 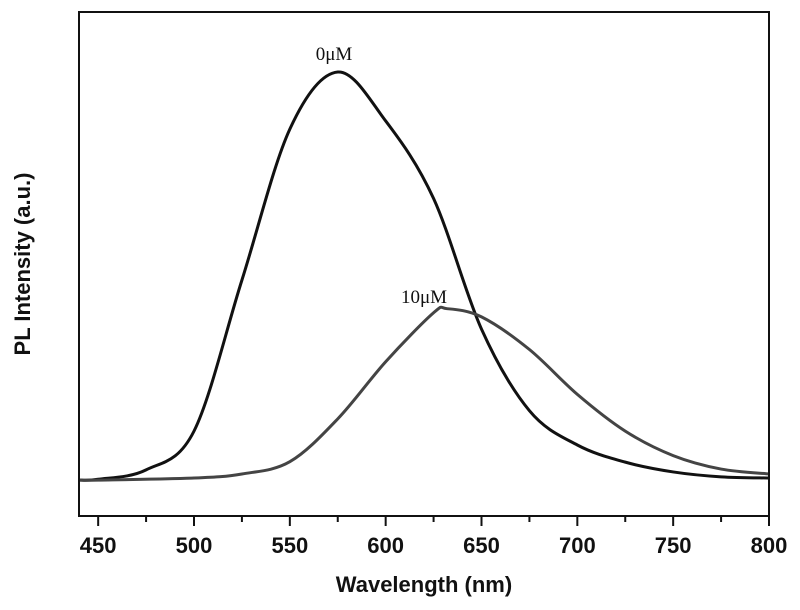 I want to click on x-tick-label: 600, so click(x=385, y=545).